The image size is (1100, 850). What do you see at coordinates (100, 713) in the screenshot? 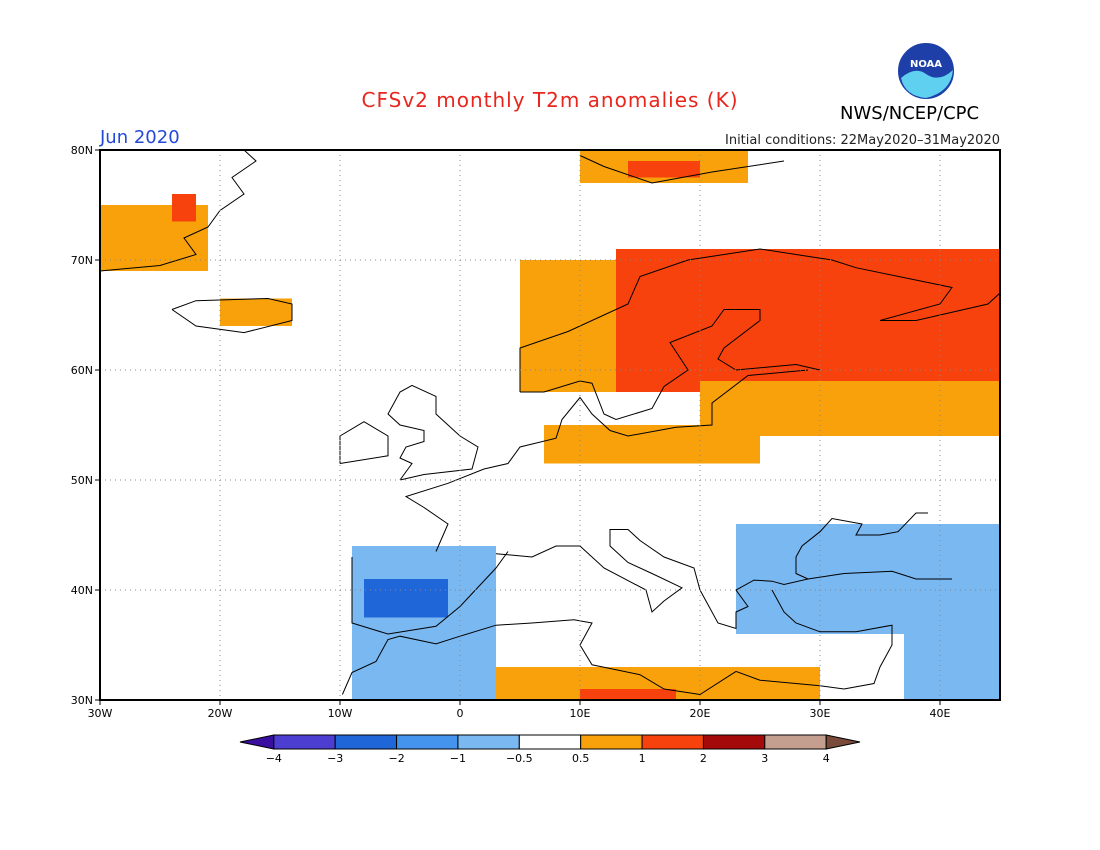
I see `lon-tick-label: 30W` at bounding box center [100, 713].